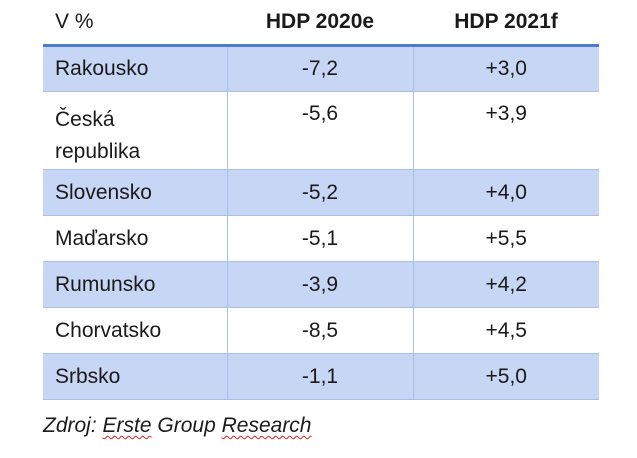 The height and width of the screenshot is (458, 637). Describe the element at coordinates (135, 238) in the screenshot. I see `country-cell: Maďarsko` at that location.